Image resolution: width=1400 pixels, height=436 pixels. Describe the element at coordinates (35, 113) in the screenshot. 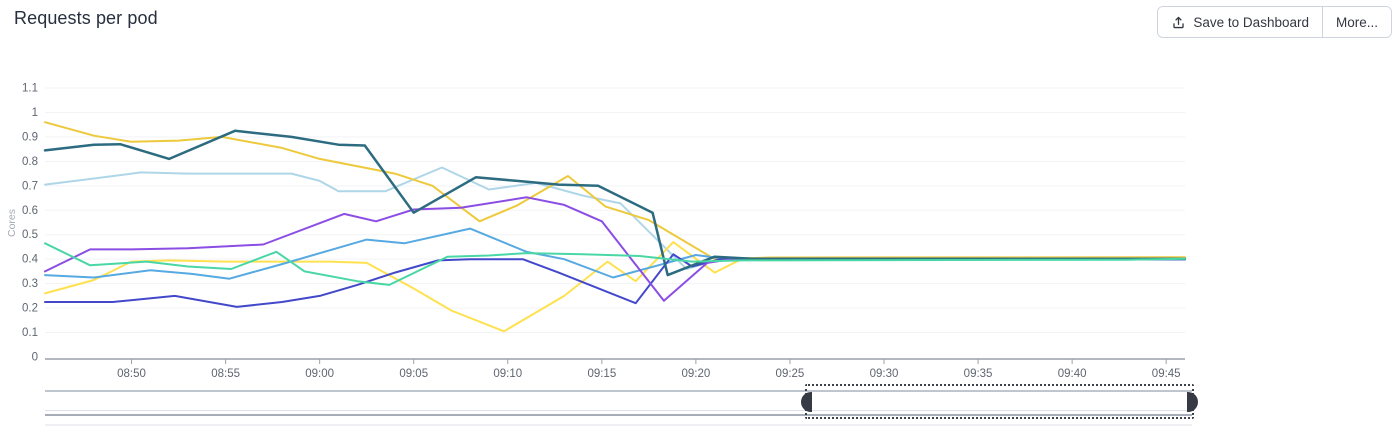

I see `y-tick-label: 1` at that location.